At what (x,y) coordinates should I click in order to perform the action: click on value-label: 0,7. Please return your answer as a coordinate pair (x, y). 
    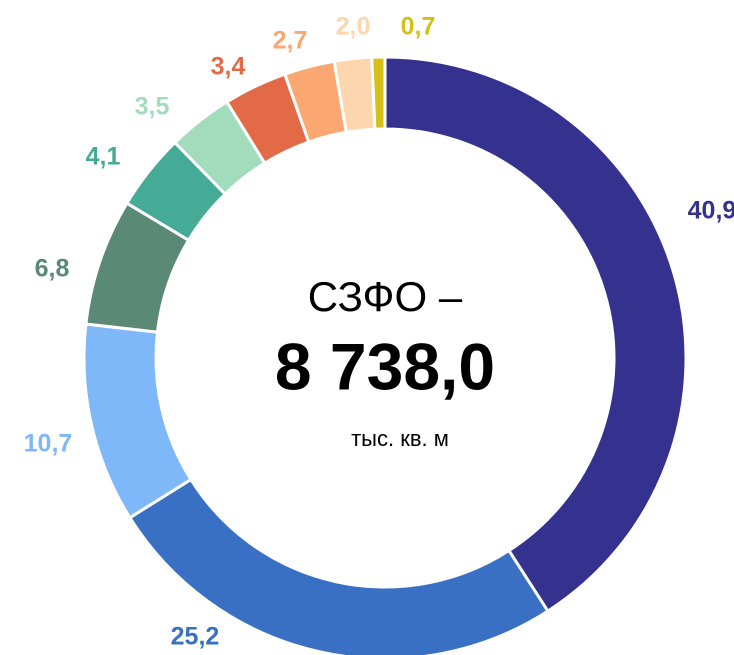
    Looking at the image, I should click on (418, 27).